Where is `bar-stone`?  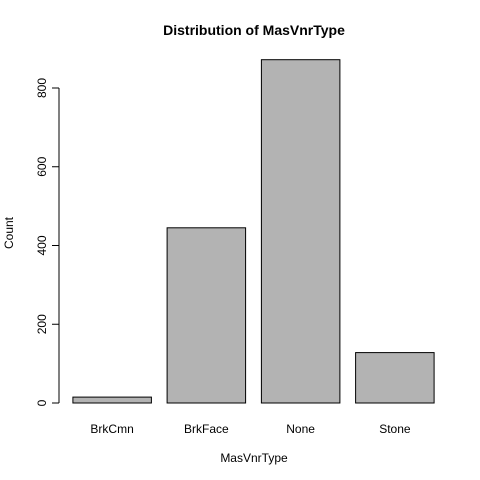 bar-stone is located at coordinates (395, 378).